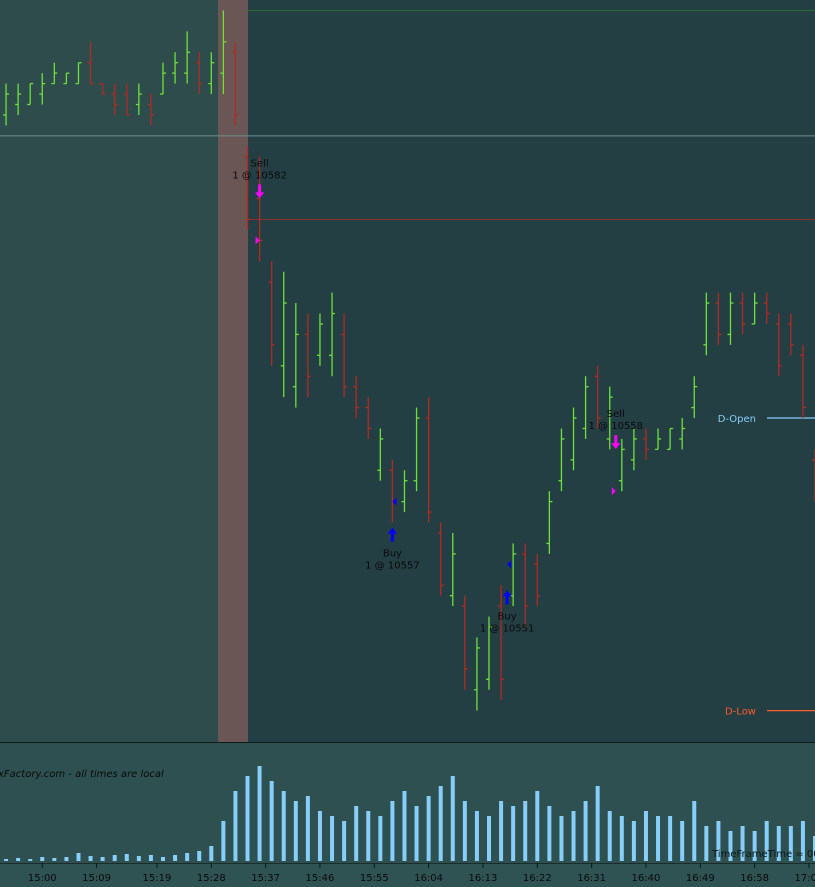 The height and width of the screenshot is (887, 815). I want to click on x-tick-label: 16:40, so click(646, 878).